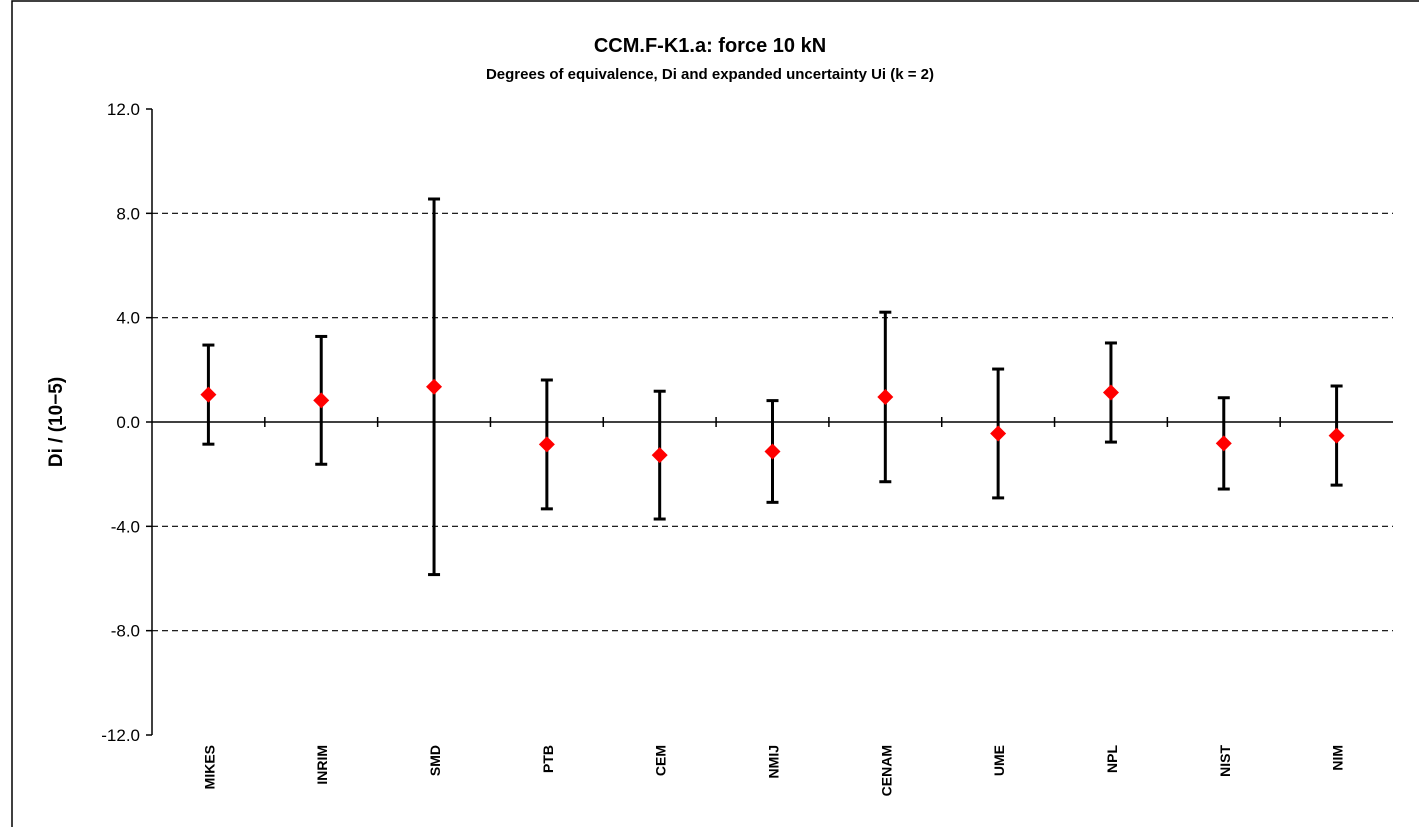 This screenshot has height=827, width=1419. I want to click on y-tick-label: 8.0, so click(128, 213).